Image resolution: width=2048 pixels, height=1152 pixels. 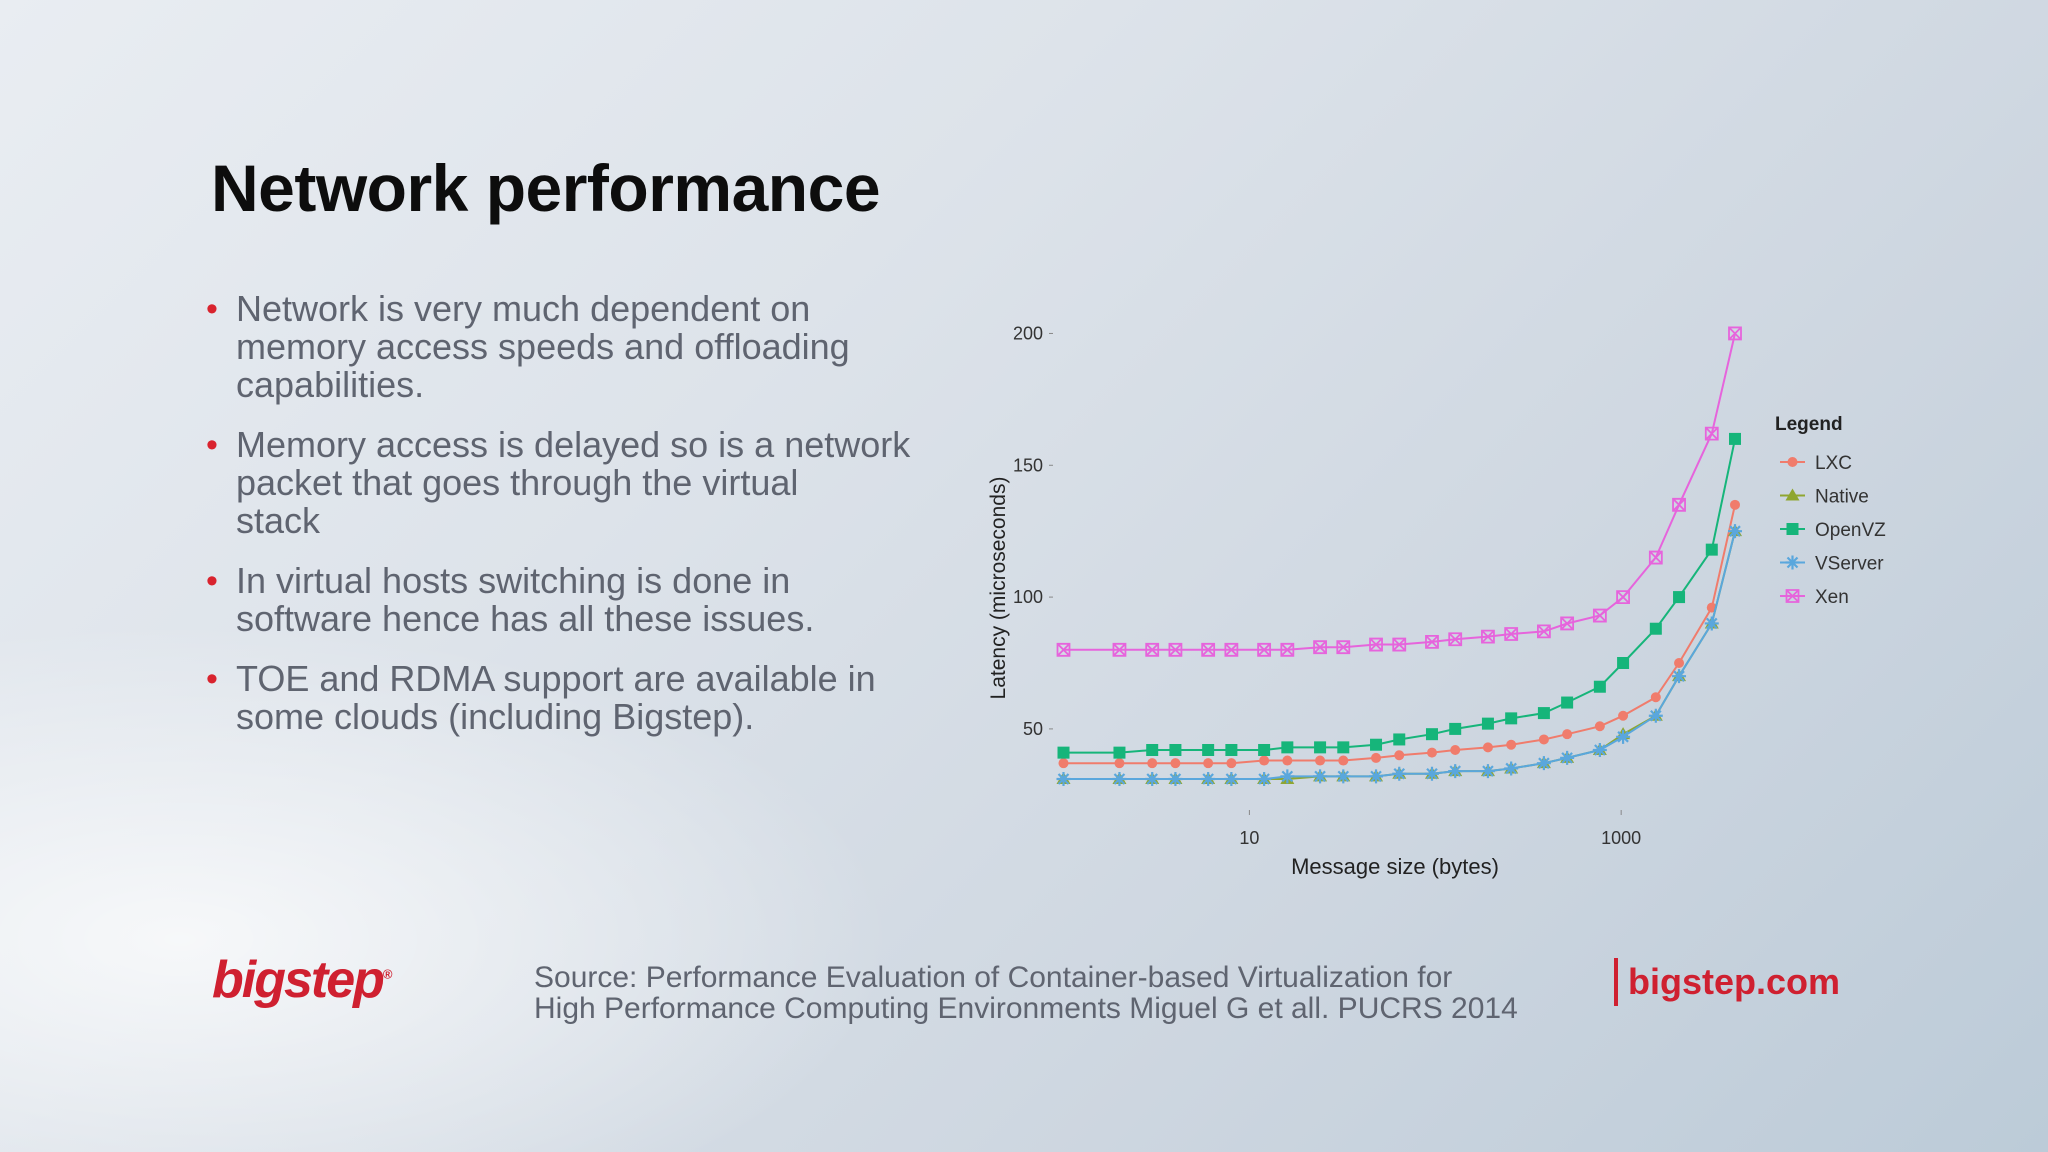 What do you see at coordinates (1727, 982) in the screenshot?
I see `website-link: bigstep.com` at bounding box center [1727, 982].